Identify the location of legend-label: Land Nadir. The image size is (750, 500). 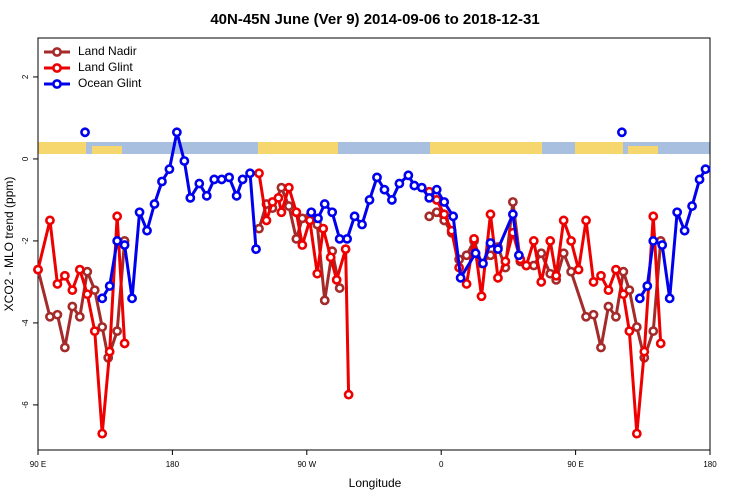
(107, 51).